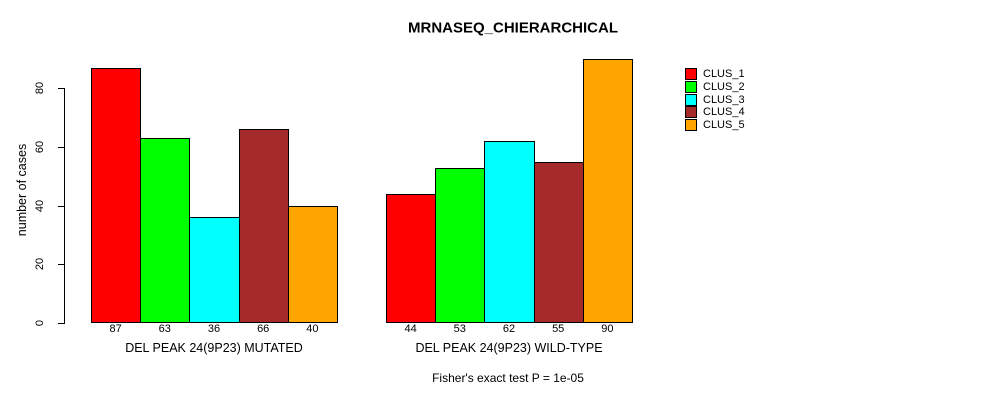 This screenshot has width=990, height=400. What do you see at coordinates (691, 86) in the screenshot?
I see `clus_2-legend-swatch` at bounding box center [691, 86].